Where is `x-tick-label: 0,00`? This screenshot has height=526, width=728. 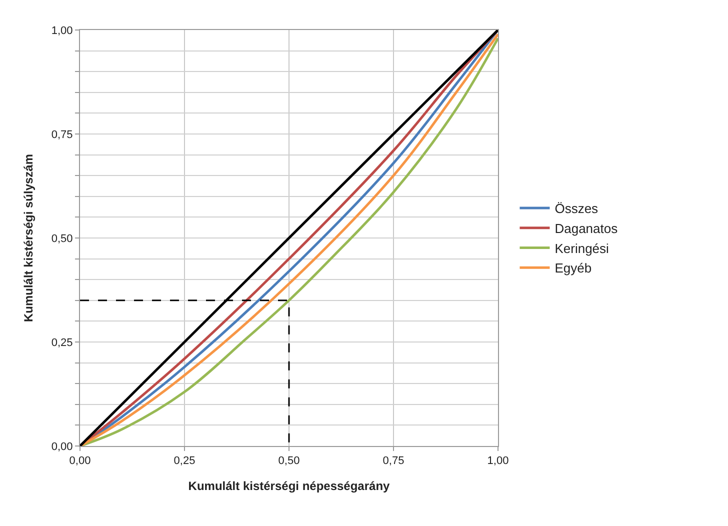 x-tick-label: 0,00 is located at coordinates (80, 461).